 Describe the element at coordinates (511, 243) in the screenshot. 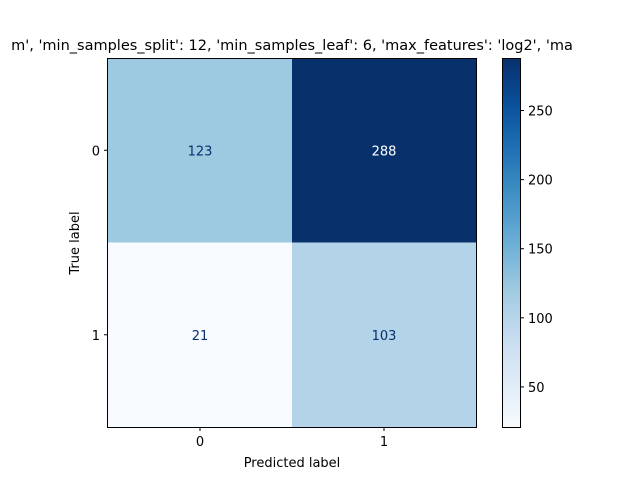

I see `colorbar` at that location.